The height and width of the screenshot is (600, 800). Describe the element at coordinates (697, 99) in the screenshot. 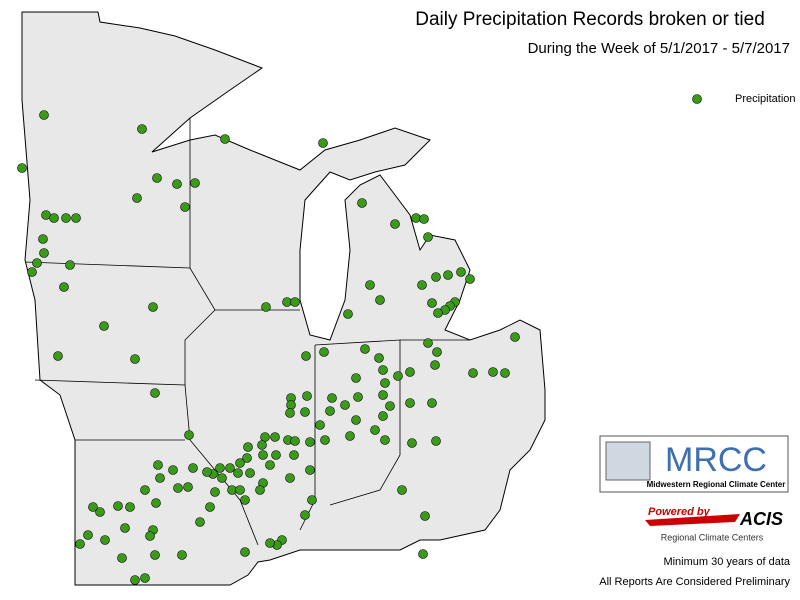

I see `legend-marker` at that location.